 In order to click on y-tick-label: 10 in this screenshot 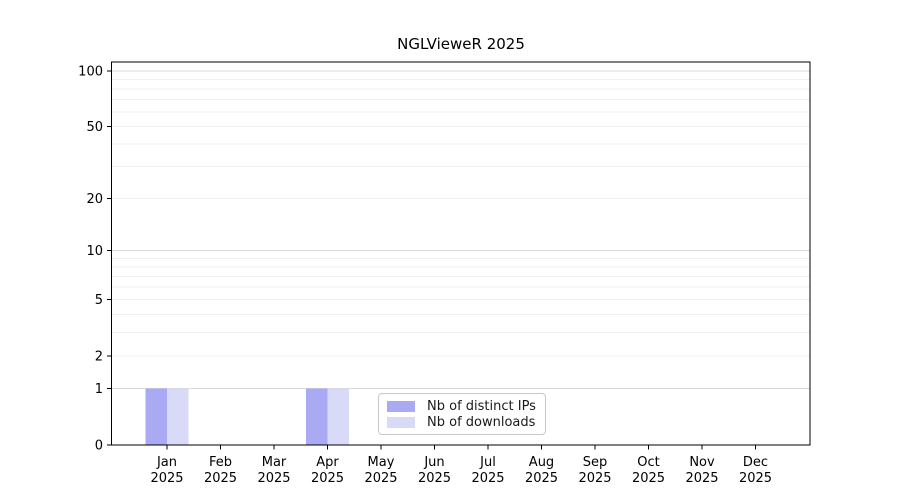, I will do `click(94, 251)`.